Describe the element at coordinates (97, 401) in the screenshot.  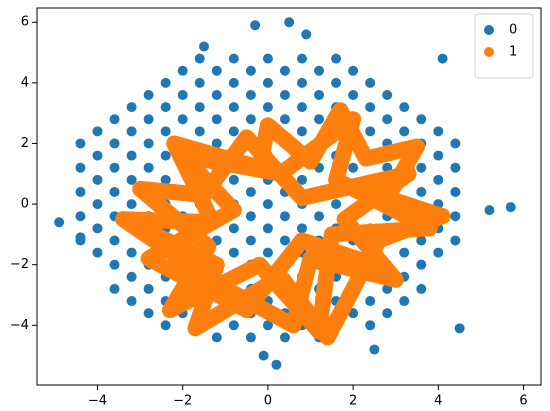
I see `x-tick-label: −4` at that location.